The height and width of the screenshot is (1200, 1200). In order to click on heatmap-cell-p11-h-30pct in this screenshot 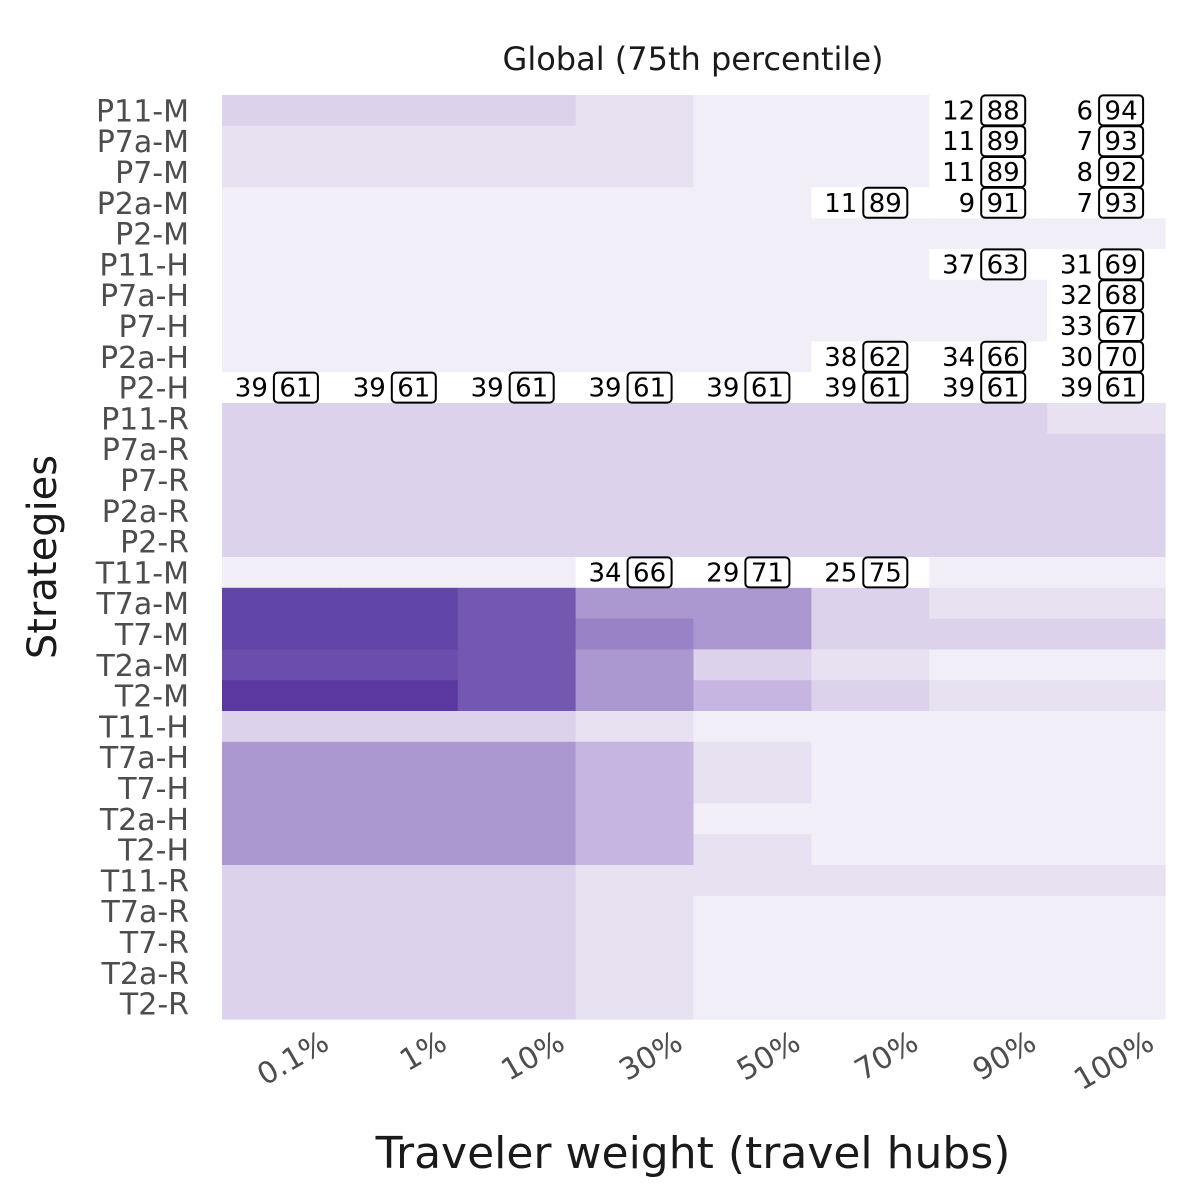, I will do `click(635, 265)`.